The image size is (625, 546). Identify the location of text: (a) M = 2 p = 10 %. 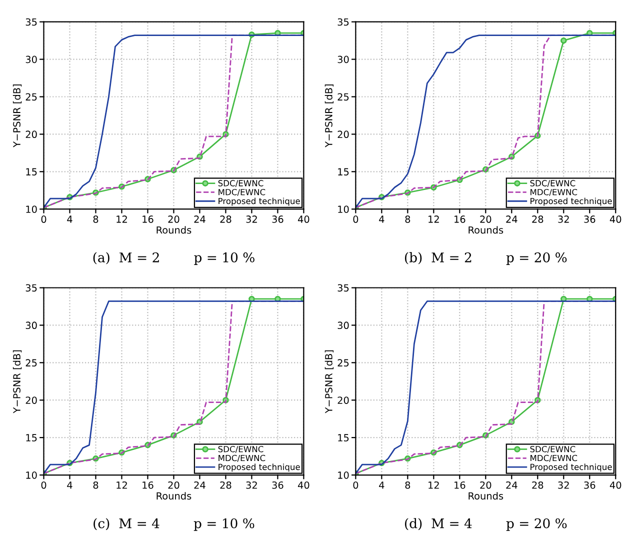
(173, 258).